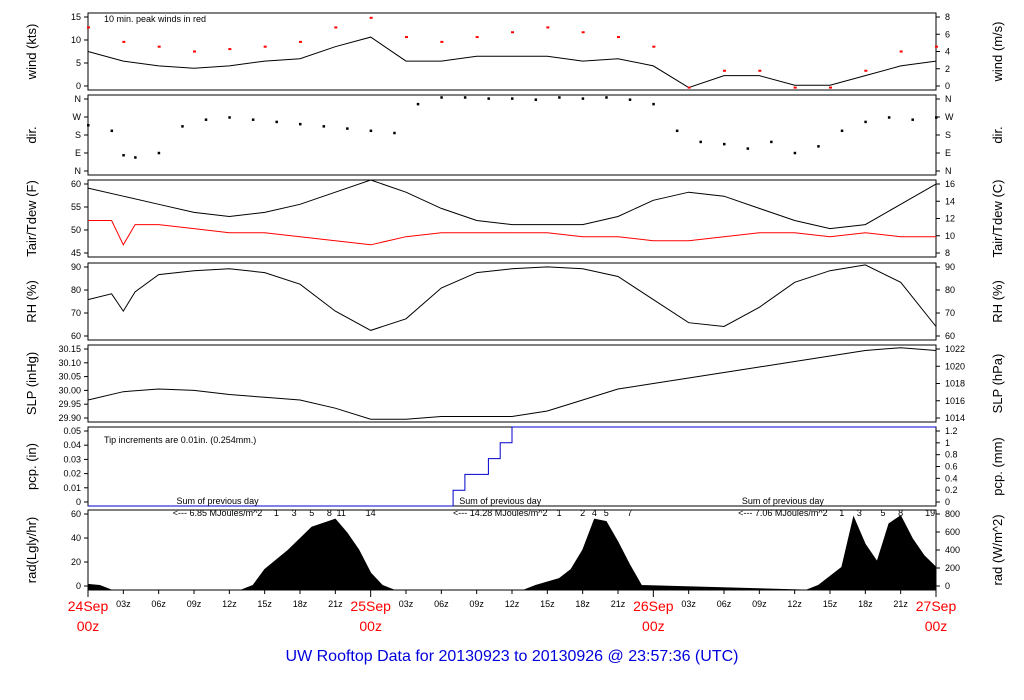 The height and width of the screenshot is (700, 1024). Describe the element at coordinates (72, 488) in the screenshot. I see `pcp-left-tick-label: 0.01` at that location.